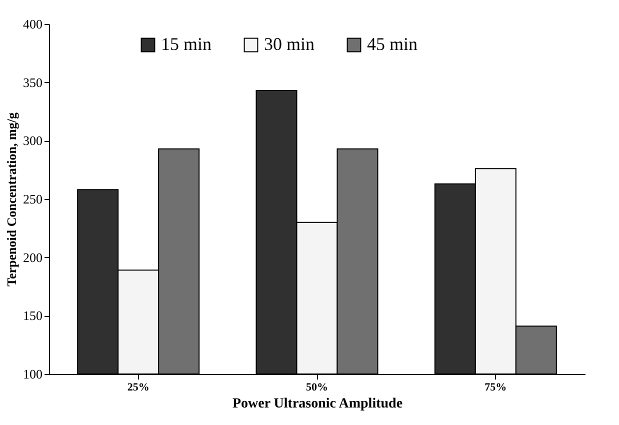  What do you see at coordinates (32, 140) in the screenshot?
I see `y-tick-label: 300` at bounding box center [32, 140].